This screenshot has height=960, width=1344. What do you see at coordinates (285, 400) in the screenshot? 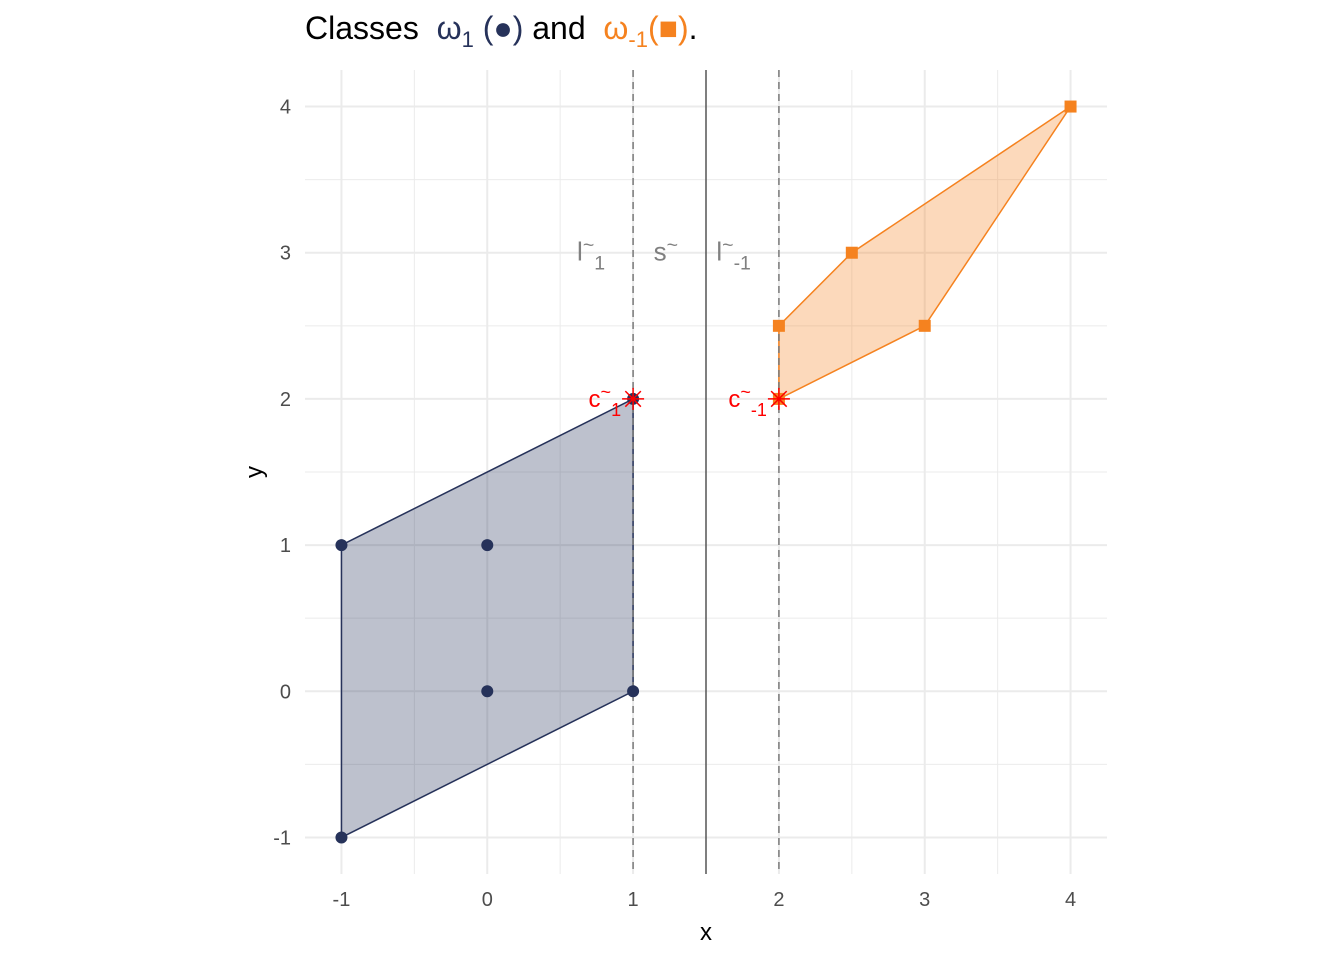
I see `y-tick-label: 2` at bounding box center [285, 400].